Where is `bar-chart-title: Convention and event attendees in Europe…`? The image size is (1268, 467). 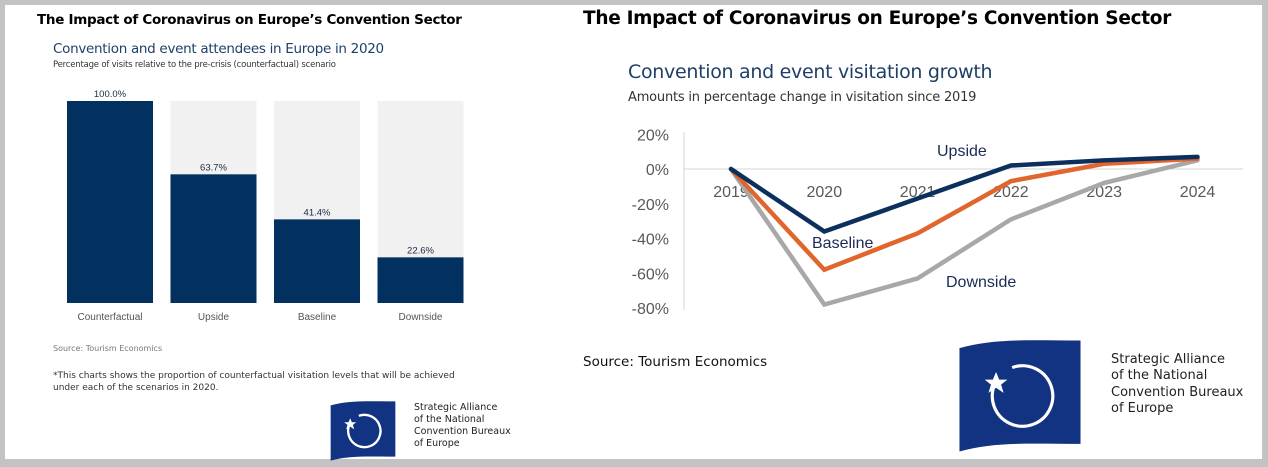
bar-chart-title: Convention and event attendees in Europe… is located at coordinates (218, 49).